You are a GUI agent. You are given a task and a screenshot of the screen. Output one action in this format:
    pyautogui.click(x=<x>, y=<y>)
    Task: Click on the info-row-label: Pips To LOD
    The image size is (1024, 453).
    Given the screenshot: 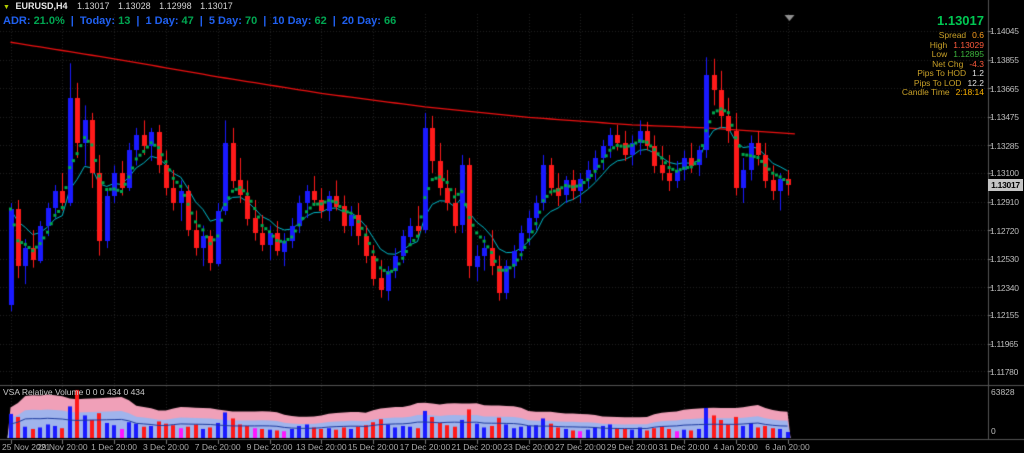 What is the action you would take?
    pyautogui.click(x=937, y=82)
    